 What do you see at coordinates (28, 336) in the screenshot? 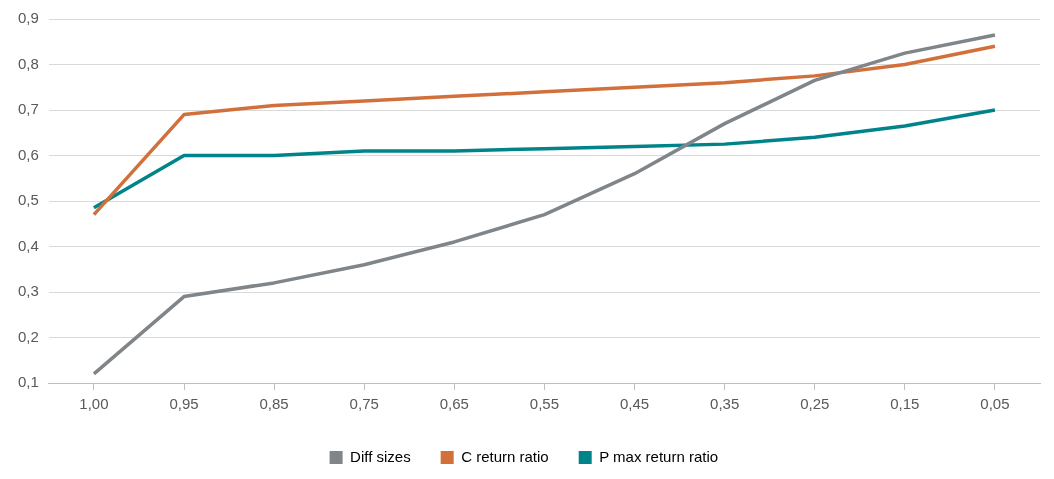
I see `y-tick-label: 0,2` at bounding box center [28, 336].